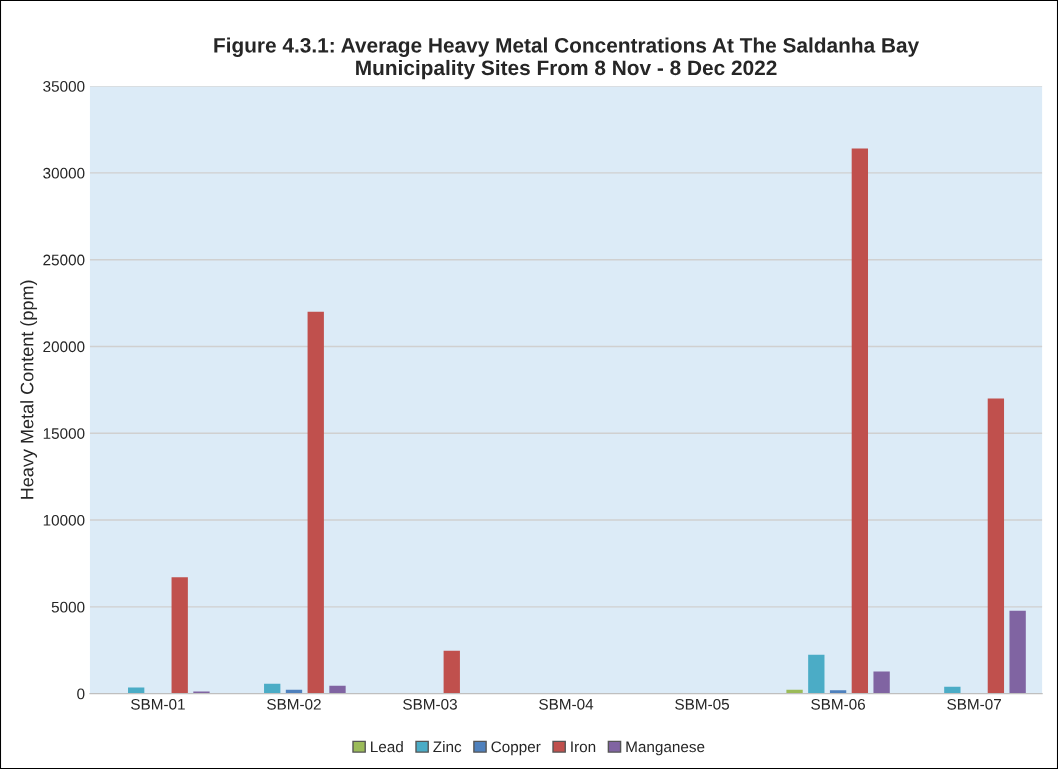 Image resolution: width=1058 pixels, height=769 pixels. Describe the element at coordinates (974, 704) in the screenshot. I see `x-tick-label: SBM-07` at that location.